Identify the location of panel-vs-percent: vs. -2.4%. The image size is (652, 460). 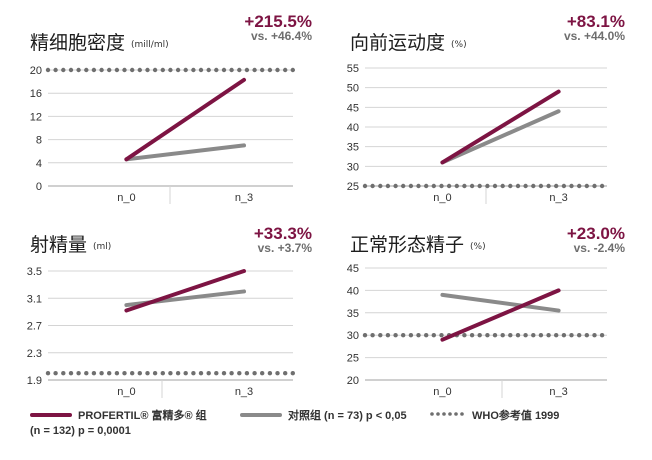
(599, 248).